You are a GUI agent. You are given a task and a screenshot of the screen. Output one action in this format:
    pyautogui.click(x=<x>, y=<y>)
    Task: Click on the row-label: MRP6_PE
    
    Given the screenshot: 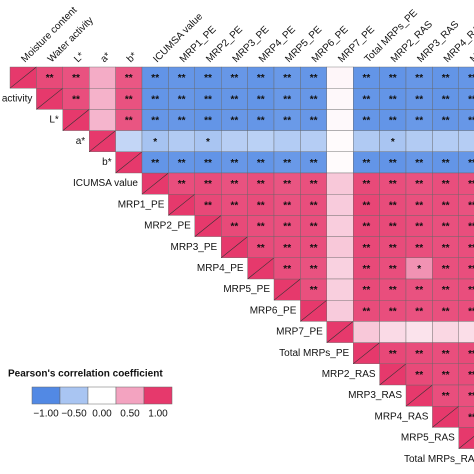 What is the action you would take?
    pyautogui.click(x=273, y=310)
    